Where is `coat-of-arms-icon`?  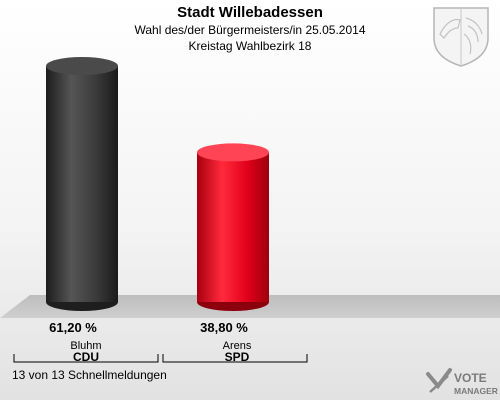 coat-of-arms-icon is located at coordinates (461, 37).